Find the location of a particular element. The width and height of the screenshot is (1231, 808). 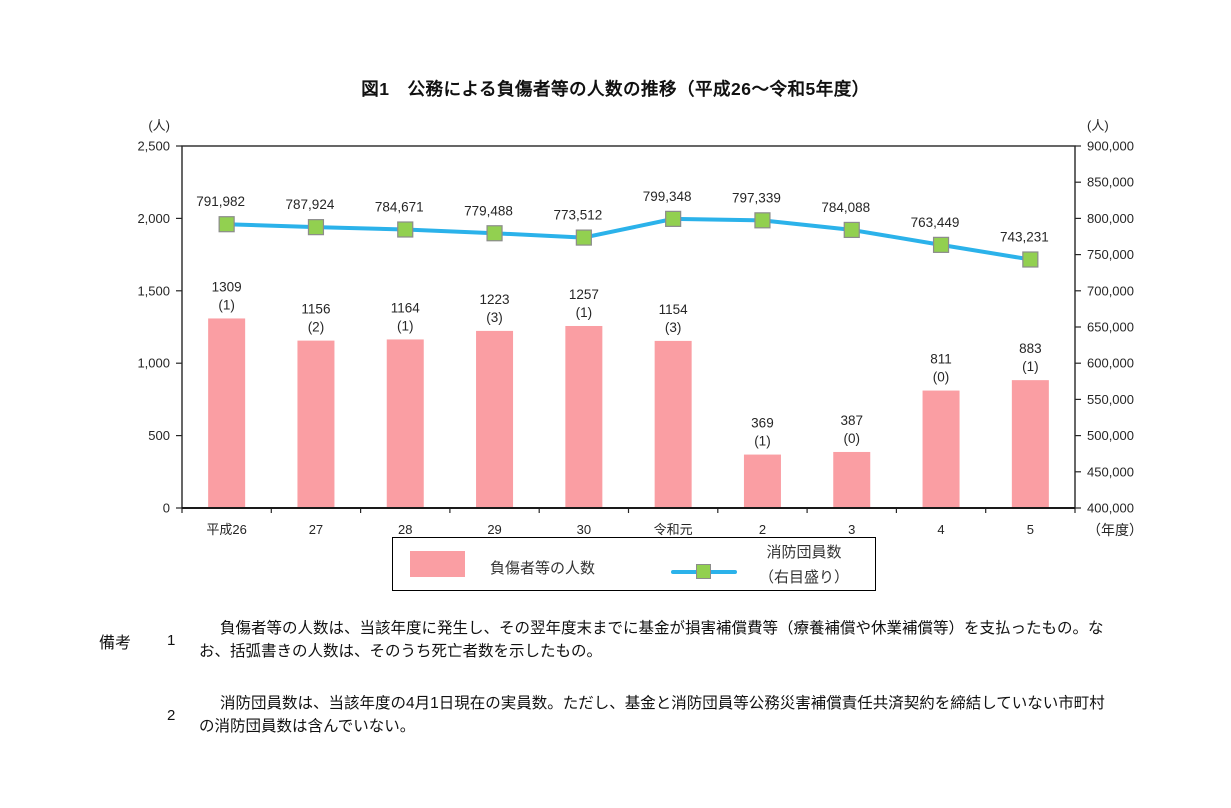

bar-value-label: 1257 is located at coordinates (584, 294).